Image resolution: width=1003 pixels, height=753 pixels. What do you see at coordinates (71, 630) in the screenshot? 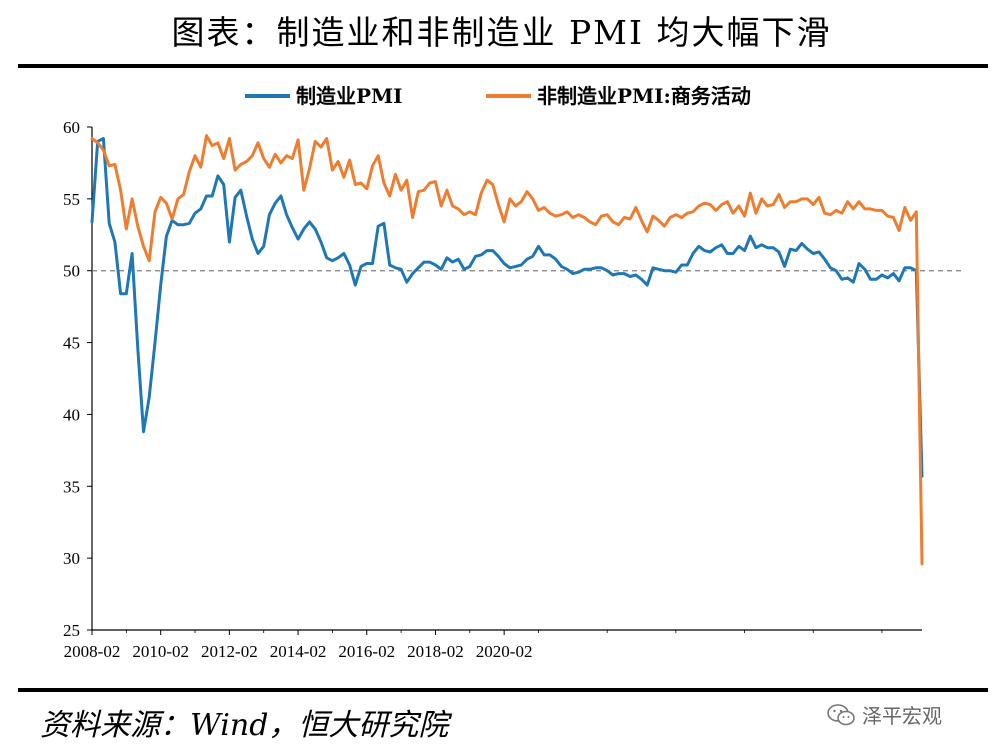
I see `y-tick-label: 25` at bounding box center [71, 630].